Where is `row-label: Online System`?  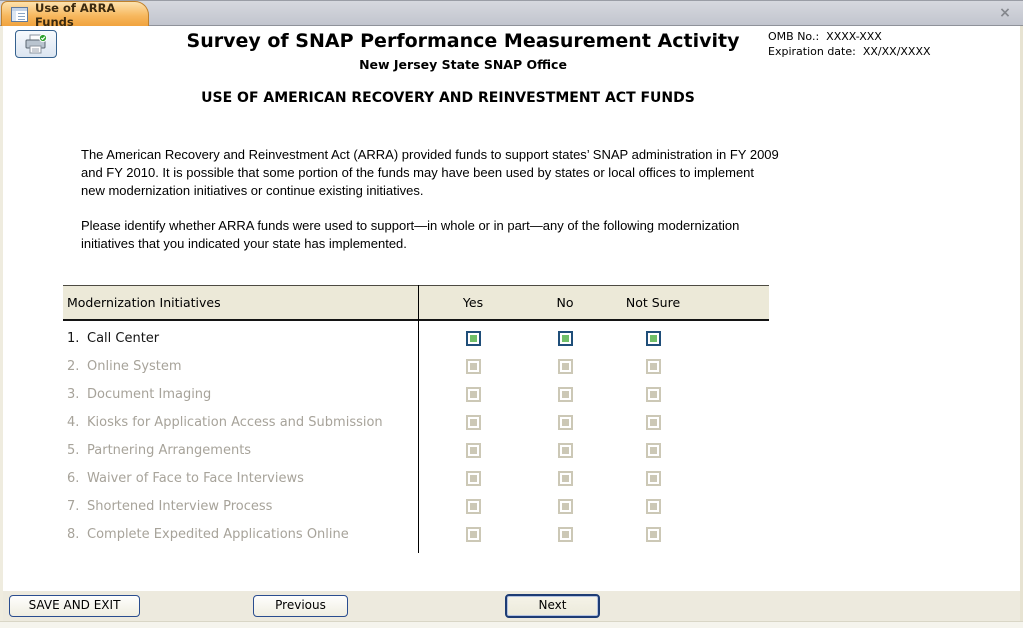 row-label: Online System is located at coordinates (134, 366).